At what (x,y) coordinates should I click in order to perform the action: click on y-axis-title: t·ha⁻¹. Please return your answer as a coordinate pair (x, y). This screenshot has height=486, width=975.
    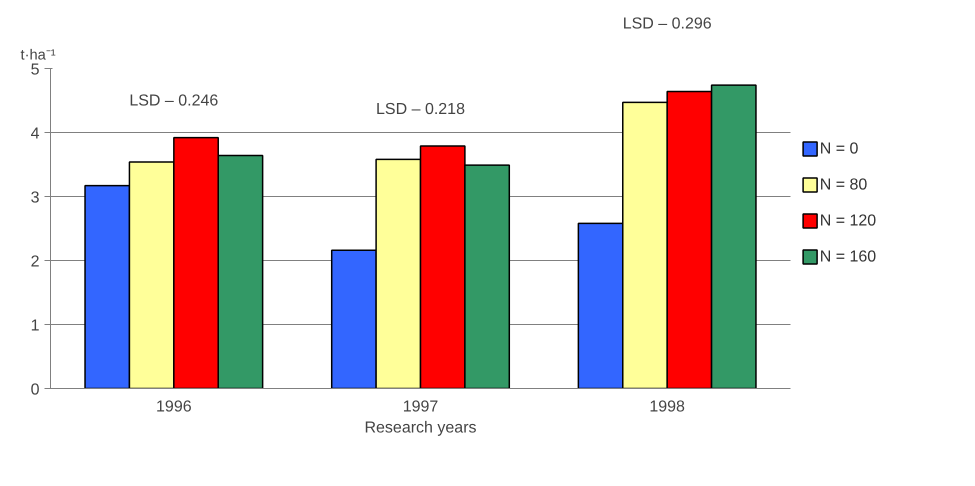
    Looking at the image, I should click on (38, 56).